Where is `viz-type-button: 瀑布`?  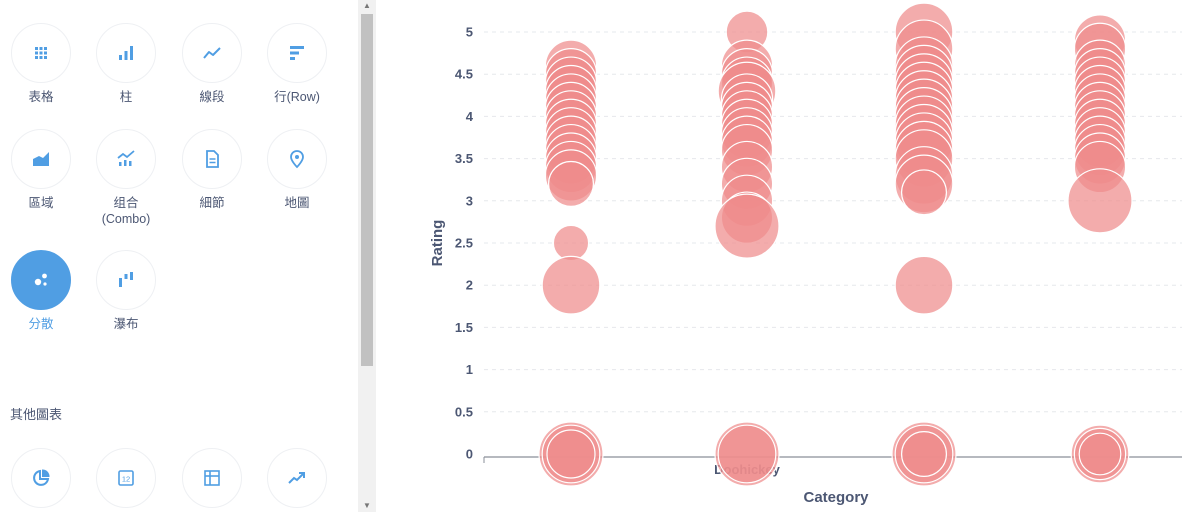 viz-type-button: 瀑布 is located at coordinates (126, 291).